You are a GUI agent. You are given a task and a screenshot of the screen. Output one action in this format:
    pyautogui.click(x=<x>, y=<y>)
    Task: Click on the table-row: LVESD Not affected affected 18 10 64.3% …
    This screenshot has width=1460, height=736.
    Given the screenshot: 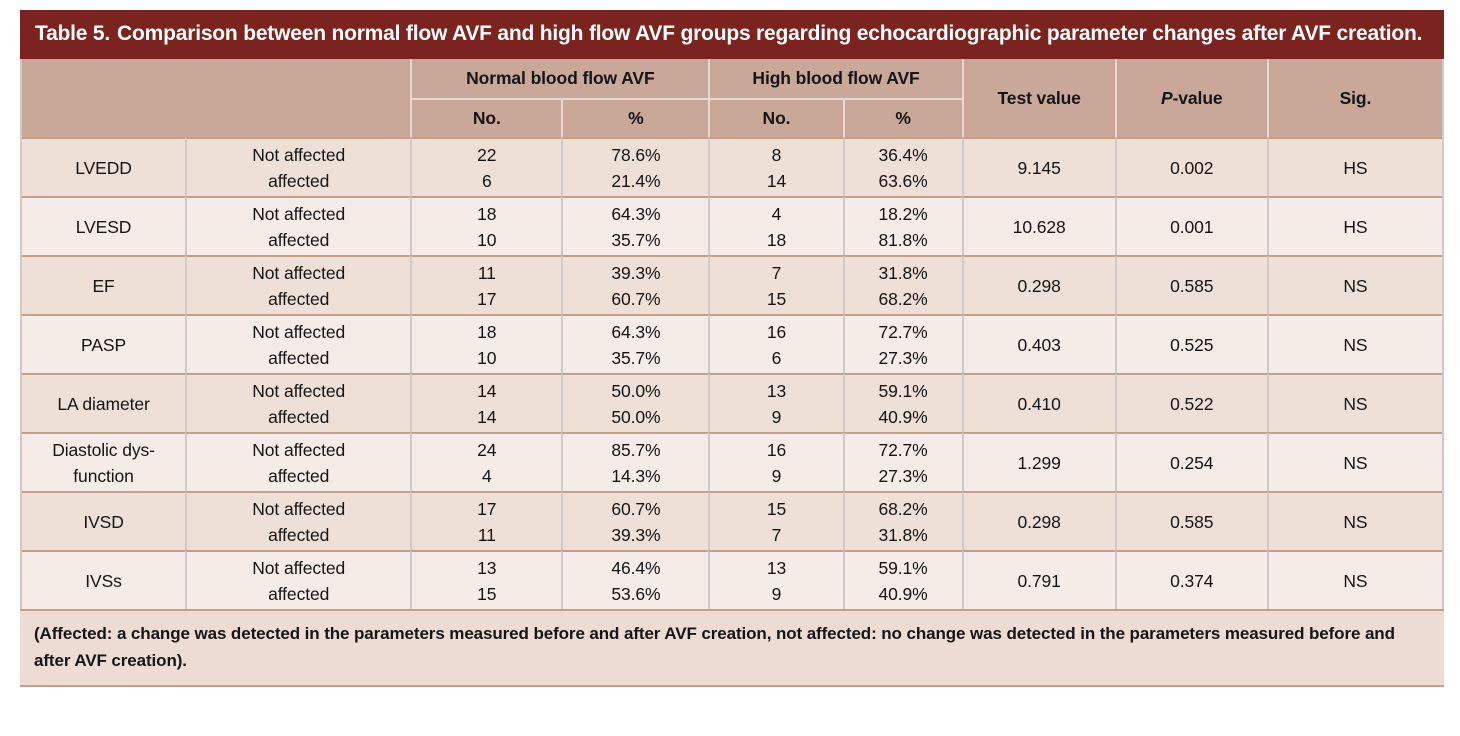 What is the action you would take?
    pyautogui.click(x=732, y=225)
    